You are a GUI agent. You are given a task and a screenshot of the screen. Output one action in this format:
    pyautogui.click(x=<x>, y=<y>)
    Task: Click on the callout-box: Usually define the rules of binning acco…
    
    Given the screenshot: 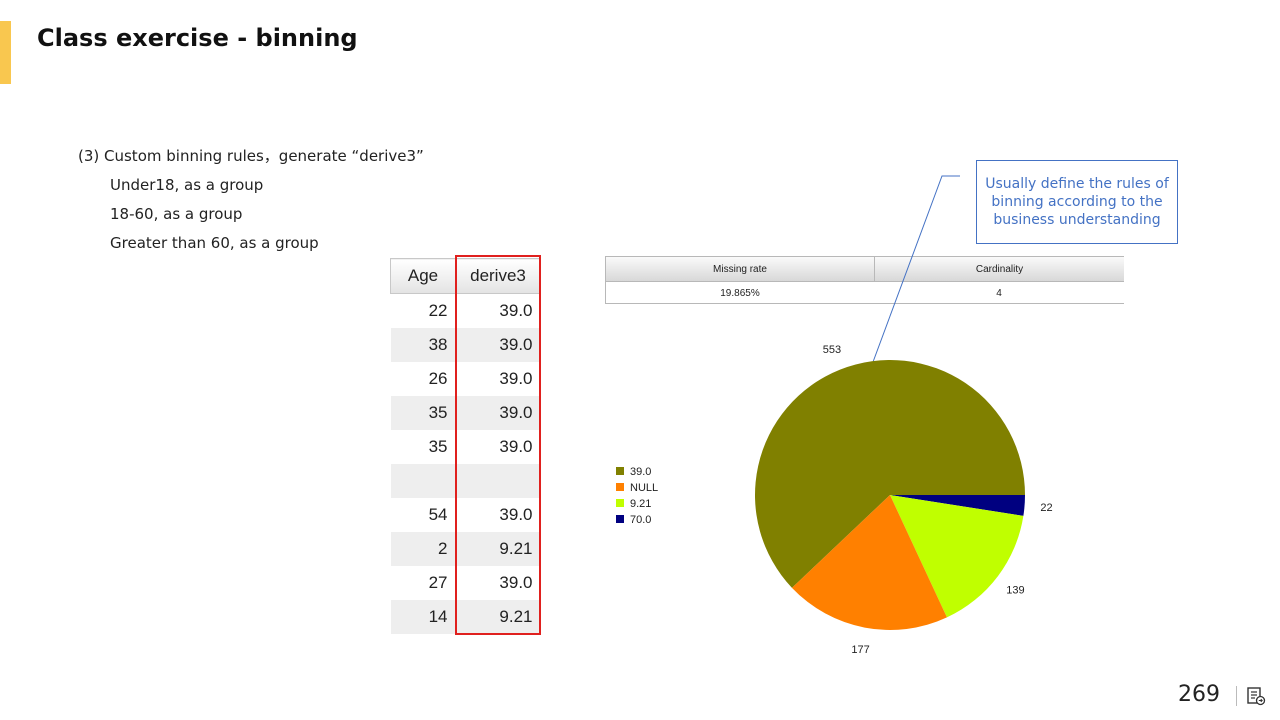 What is the action you would take?
    pyautogui.click(x=1077, y=202)
    